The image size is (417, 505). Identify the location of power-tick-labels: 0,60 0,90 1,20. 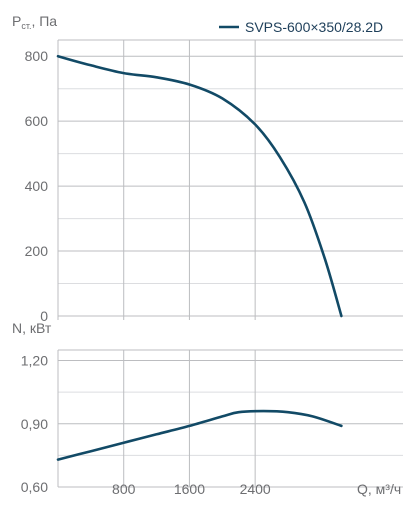
(34, 424).